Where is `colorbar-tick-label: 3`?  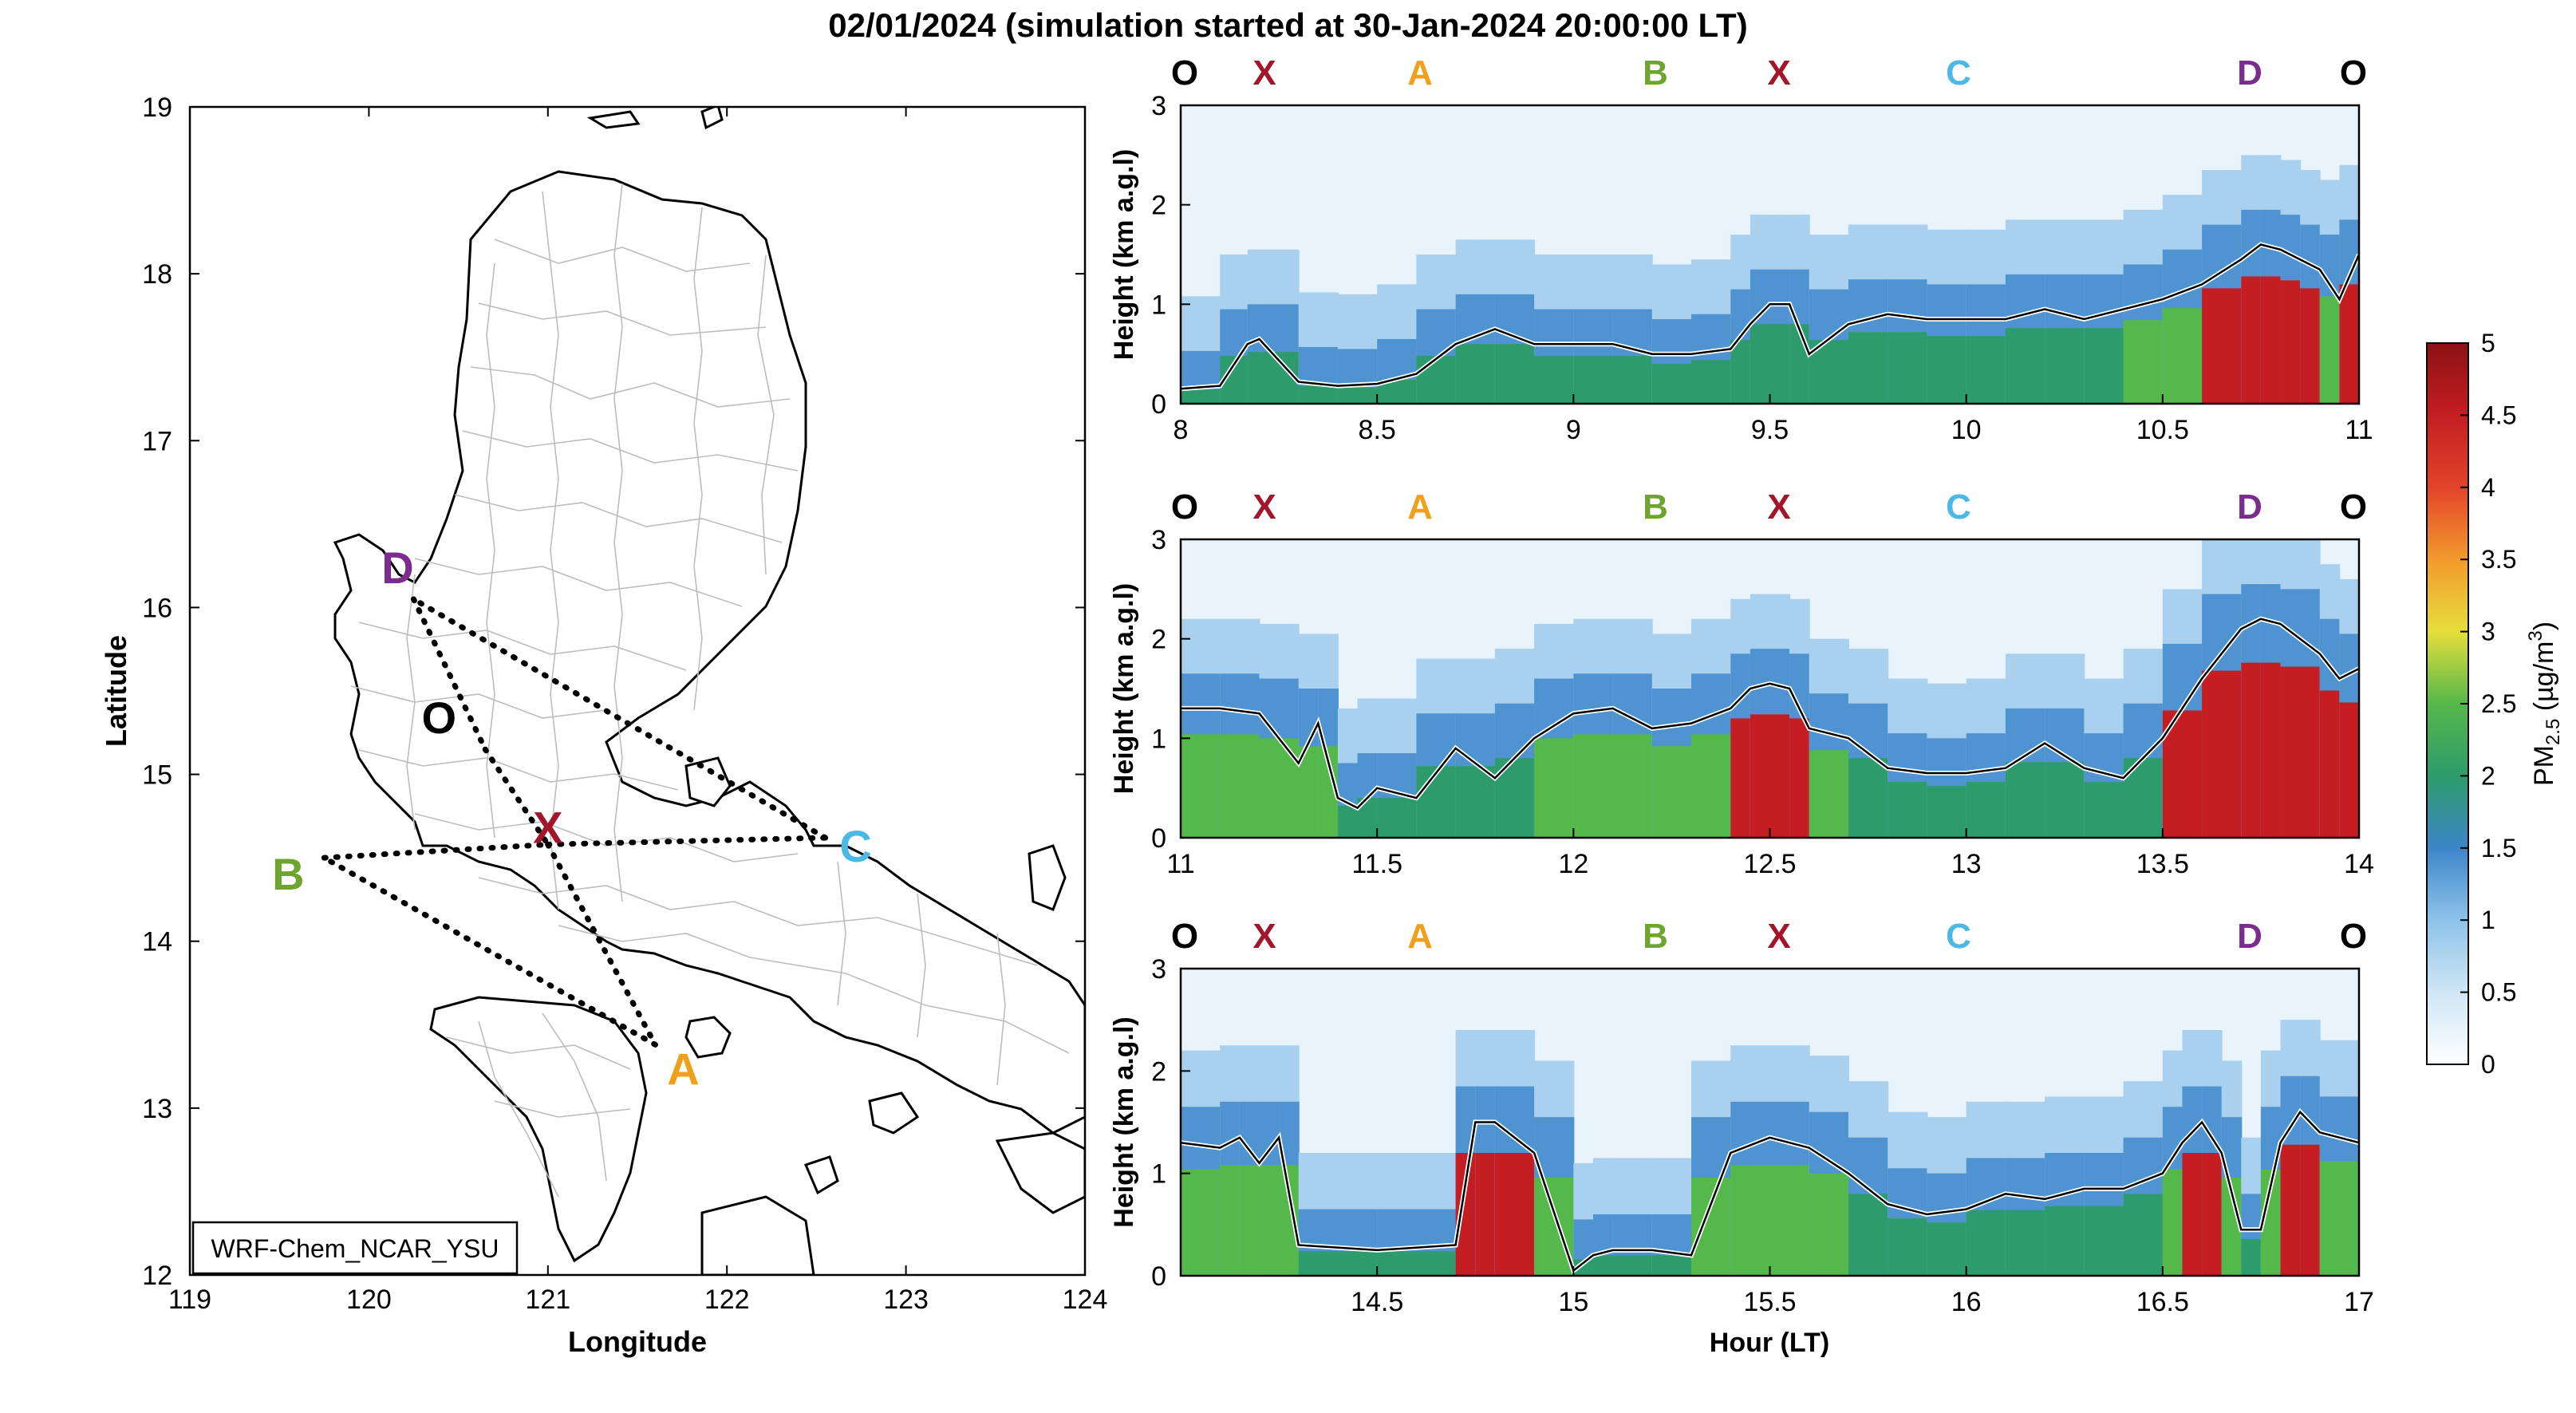 colorbar-tick-label: 3 is located at coordinates (2488, 632).